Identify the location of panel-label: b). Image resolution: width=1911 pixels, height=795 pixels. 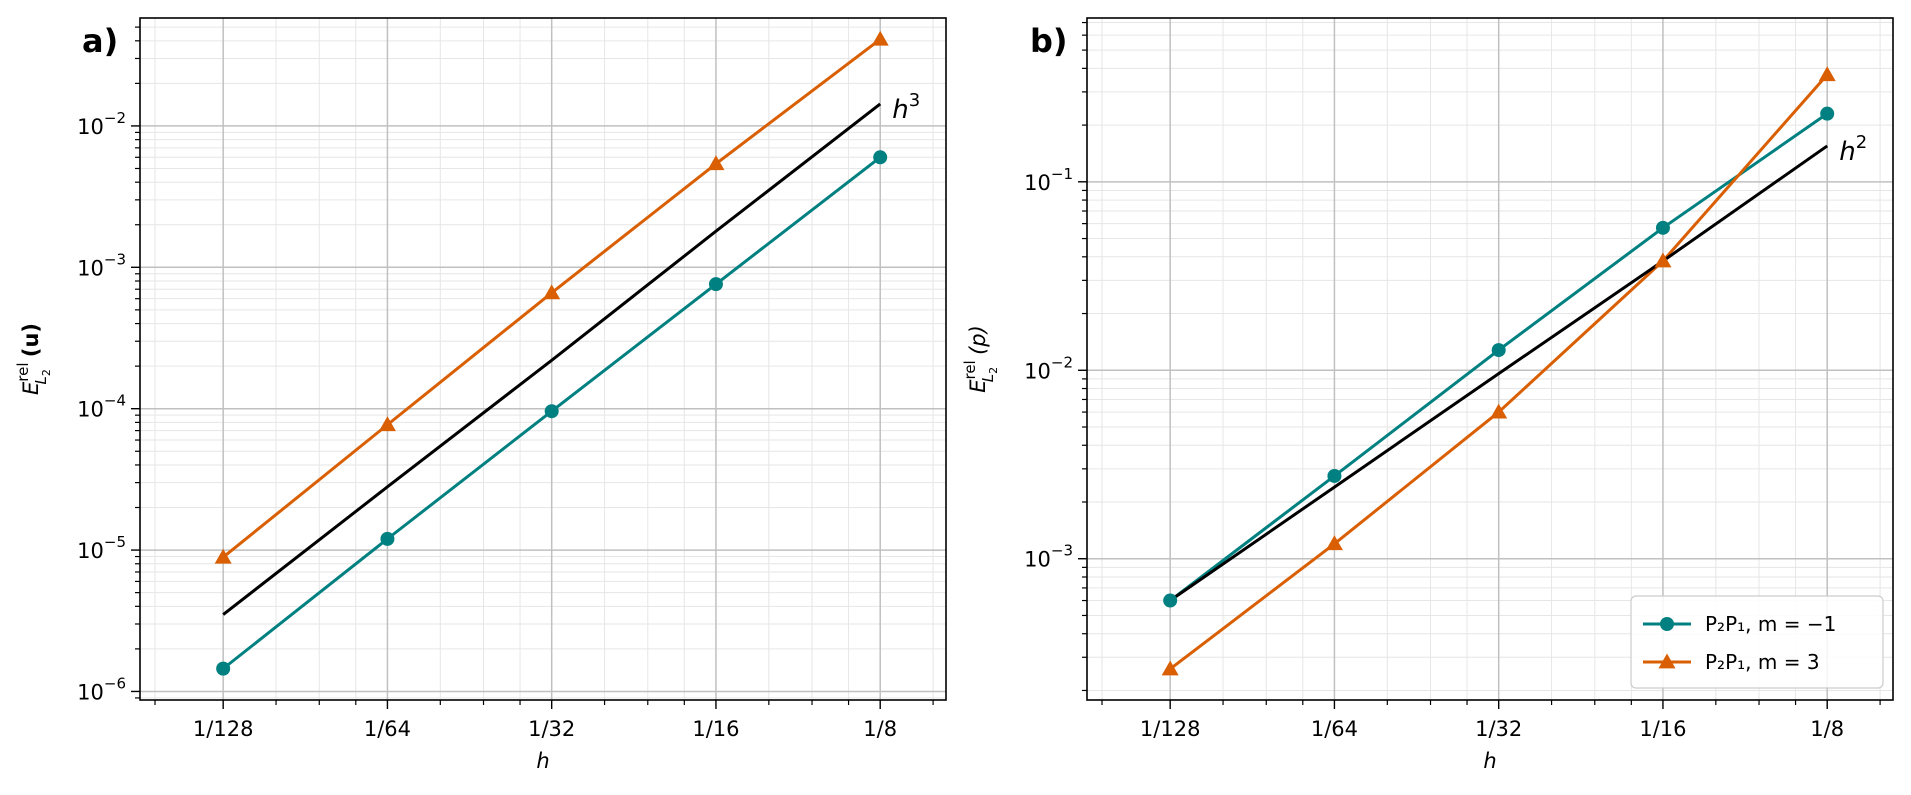
(1049, 41).